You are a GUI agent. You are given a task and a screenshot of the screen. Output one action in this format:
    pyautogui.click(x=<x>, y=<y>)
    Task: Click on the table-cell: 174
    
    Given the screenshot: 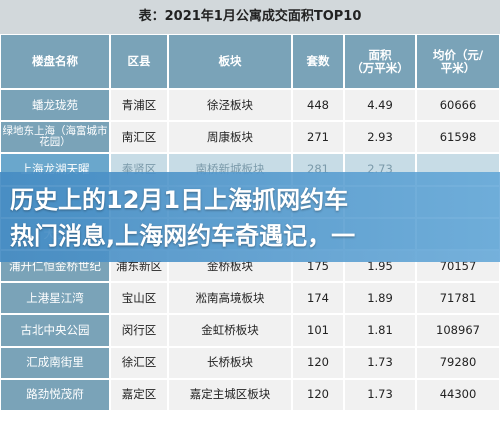 What is the action you would take?
    pyautogui.click(x=318, y=298)
    